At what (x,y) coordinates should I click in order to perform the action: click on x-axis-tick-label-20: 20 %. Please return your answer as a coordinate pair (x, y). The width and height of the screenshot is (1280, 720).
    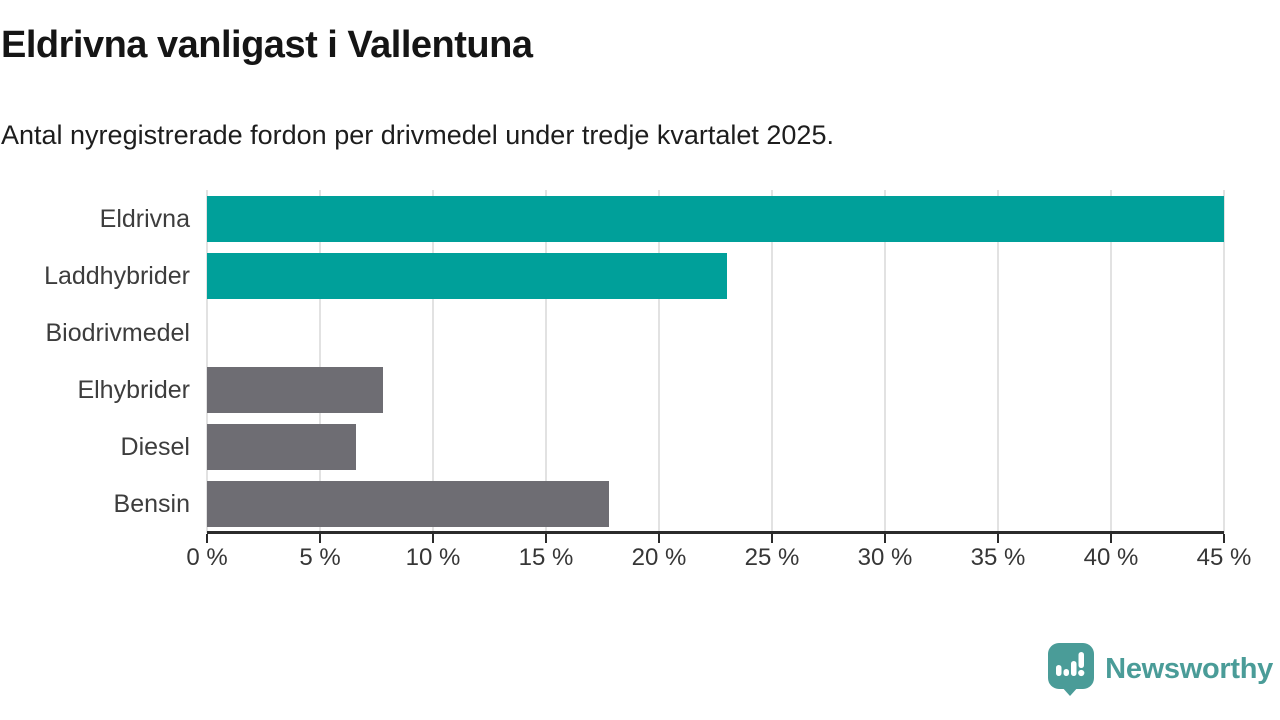
    Looking at the image, I should click on (659, 557).